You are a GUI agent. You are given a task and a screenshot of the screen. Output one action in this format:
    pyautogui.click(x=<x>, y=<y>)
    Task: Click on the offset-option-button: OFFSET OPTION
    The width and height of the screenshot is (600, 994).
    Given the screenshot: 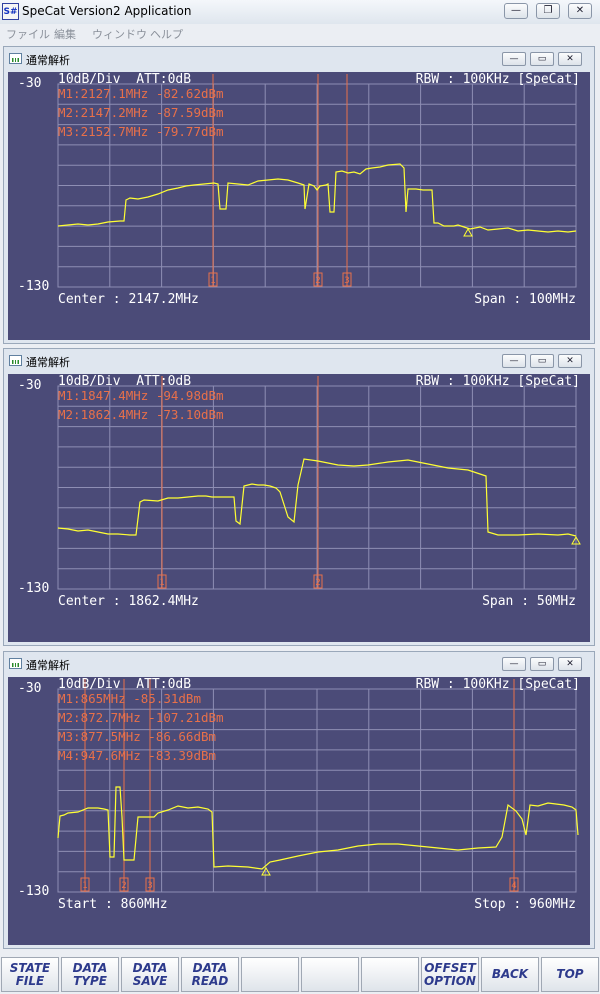 What is the action you would take?
    pyautogui.click(x=450, y=974)
    